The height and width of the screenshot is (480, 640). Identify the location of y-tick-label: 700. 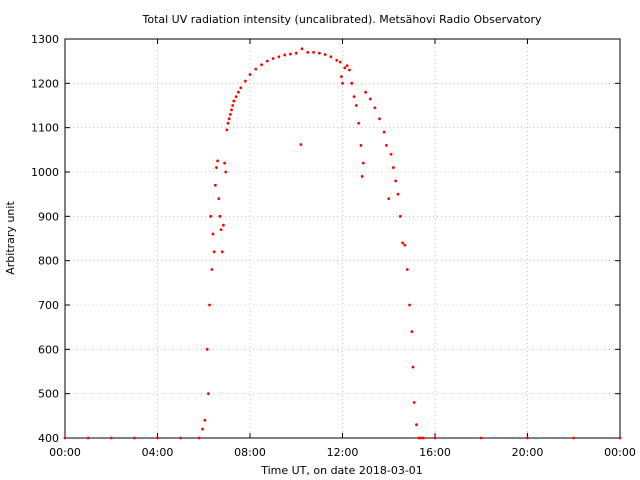
(48, 305).